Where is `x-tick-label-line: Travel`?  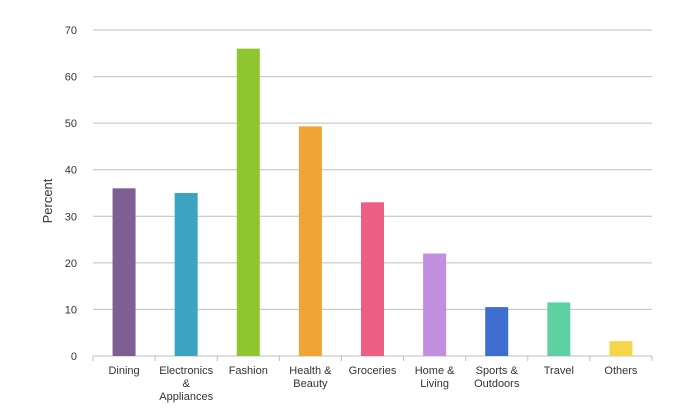 x-tick-label-line: Travel is located at coordinates (559, 371).